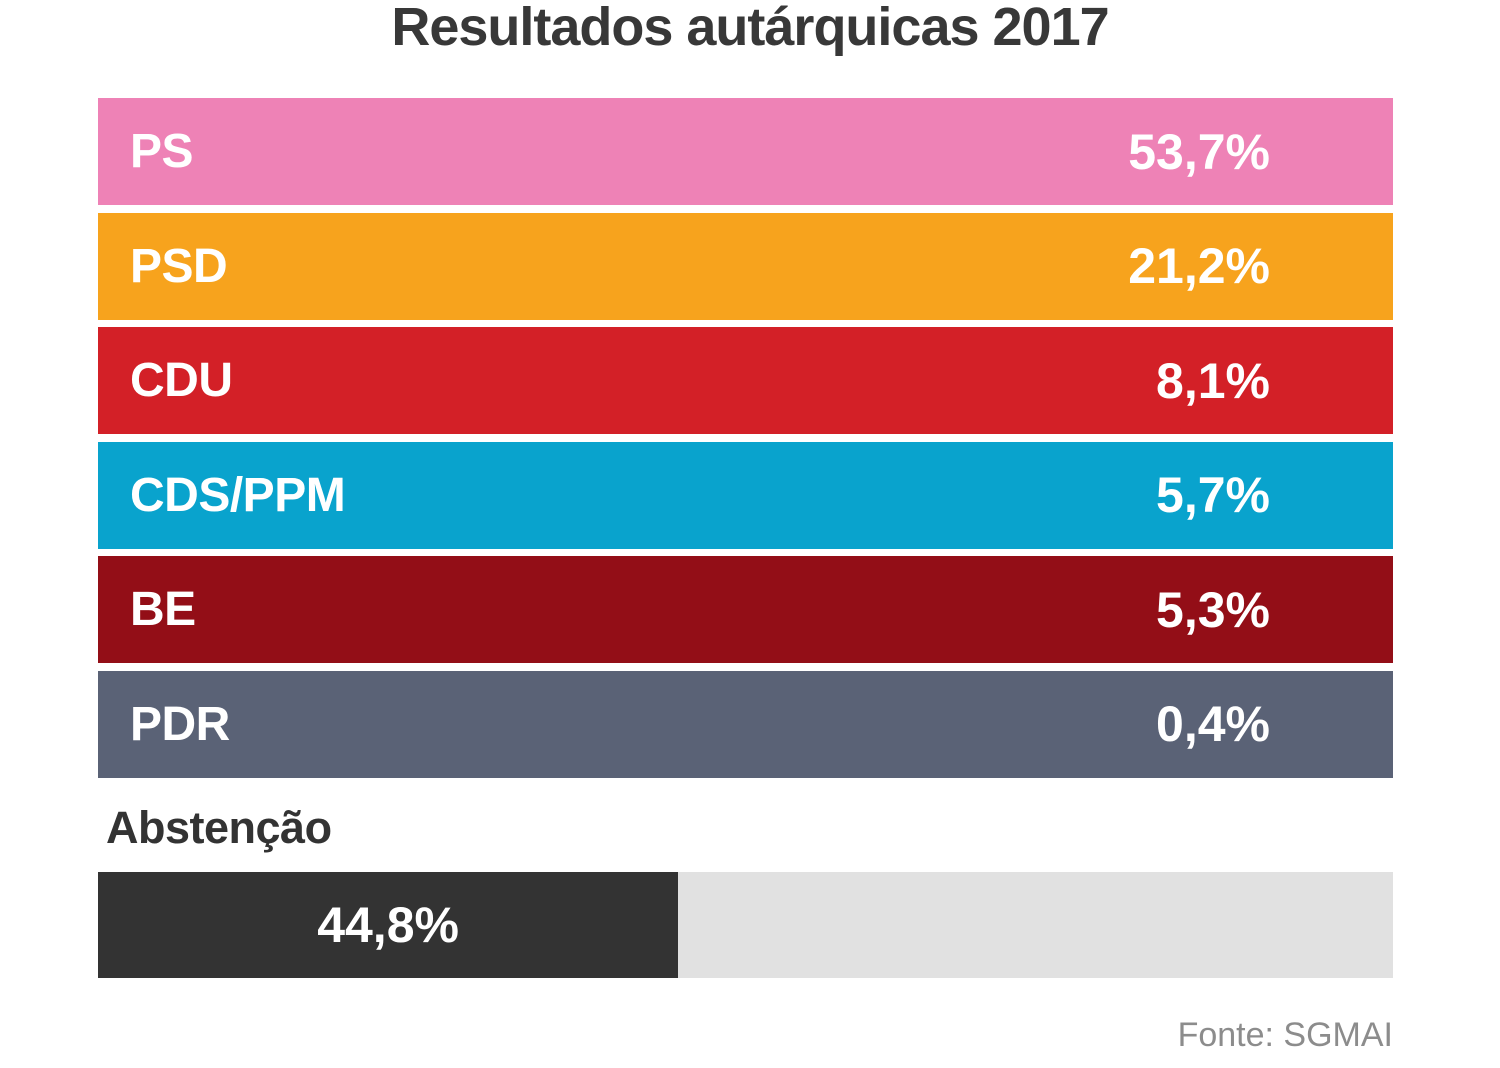 The height and width of the screenshot is (1068, 1500). I want to click on abstention-label: Abstenção, so click(219, 827).